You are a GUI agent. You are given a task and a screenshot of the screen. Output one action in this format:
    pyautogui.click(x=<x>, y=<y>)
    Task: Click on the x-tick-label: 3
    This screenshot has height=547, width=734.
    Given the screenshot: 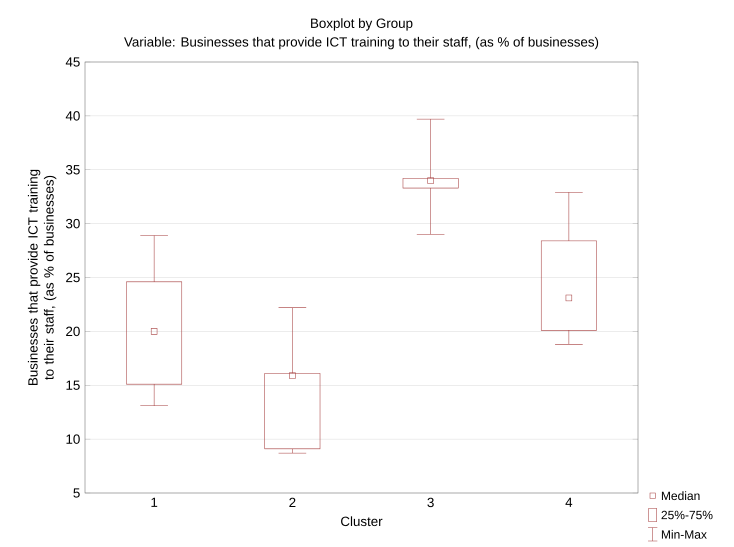 What is the action you would take?
    pyautogui.click(x=430, y=503)
    